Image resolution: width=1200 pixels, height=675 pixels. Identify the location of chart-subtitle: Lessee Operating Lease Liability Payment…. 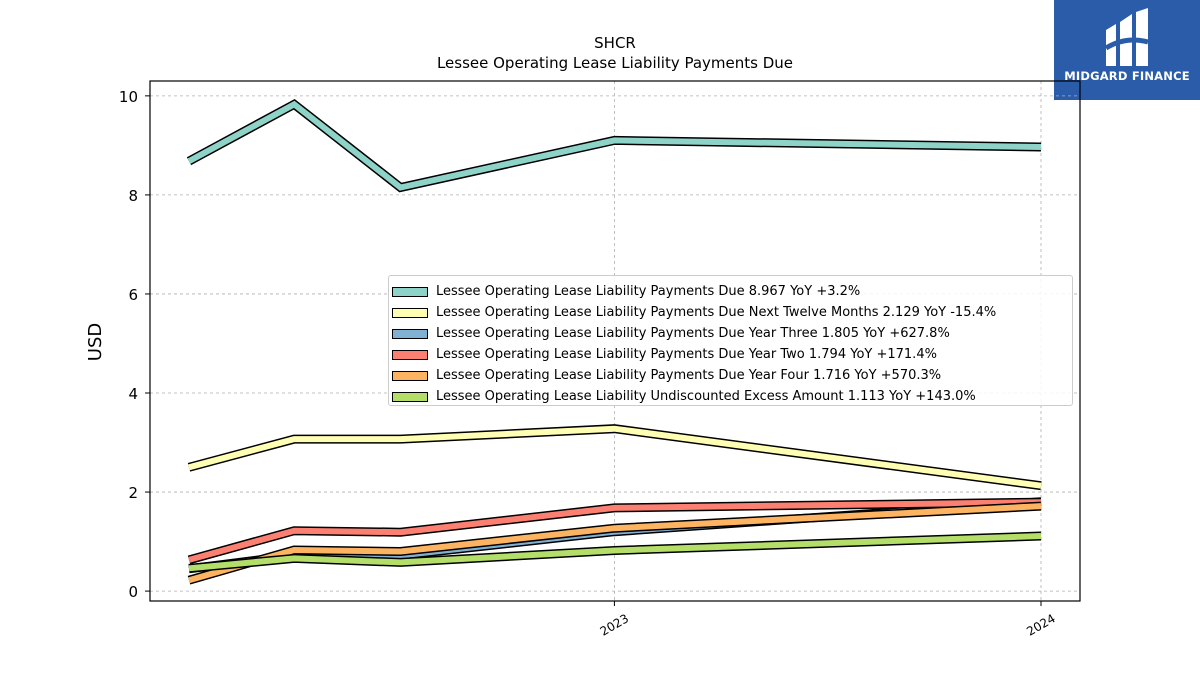
(615, 63).